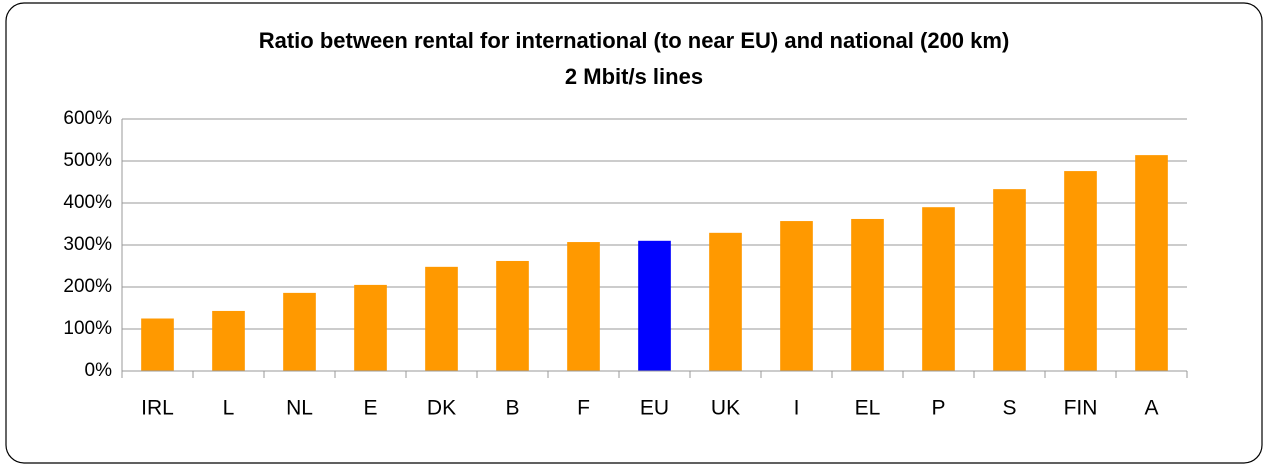 The width and height of the screenshot is (1268, 467). Describe the element at coordinates (654, 408) in the screenshot. I see `x-tick-label: EU` at that location.